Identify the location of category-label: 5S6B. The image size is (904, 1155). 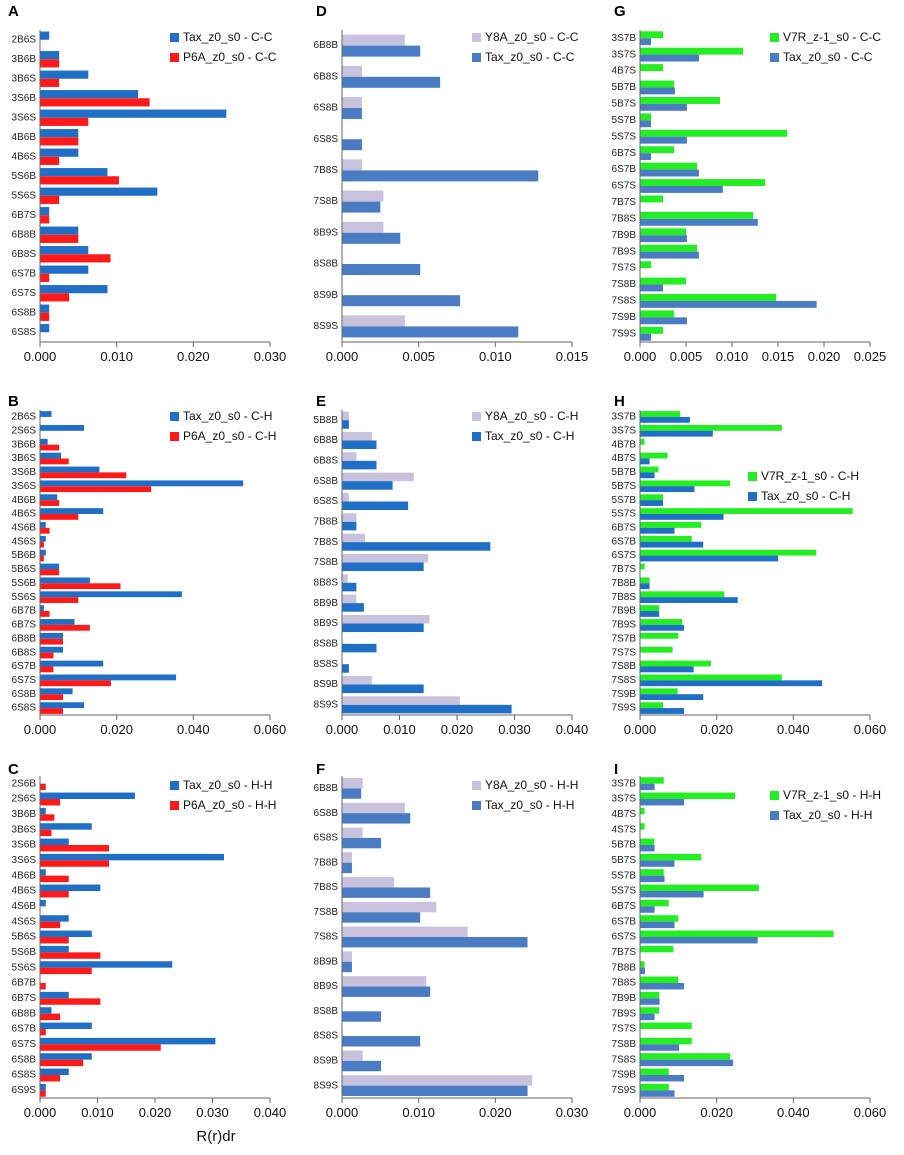
(24, 176).